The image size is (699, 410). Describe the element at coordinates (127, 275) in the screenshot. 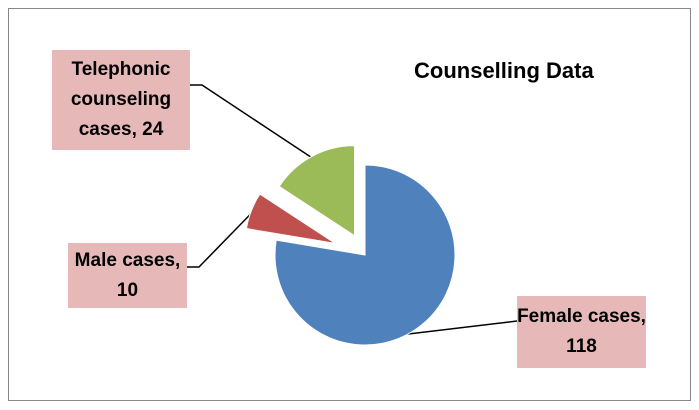

I see `data-label: Male cases, 10` at that location.